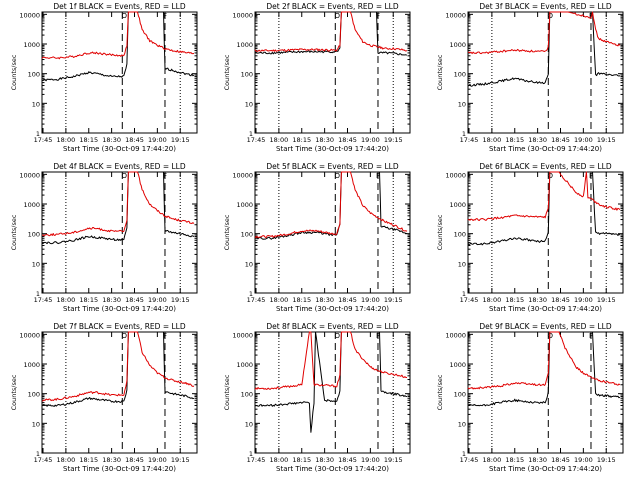 Image resolution: width=640 pixels, height=484 pixels. I want to click on panel-1-frame, so click(119, 72).